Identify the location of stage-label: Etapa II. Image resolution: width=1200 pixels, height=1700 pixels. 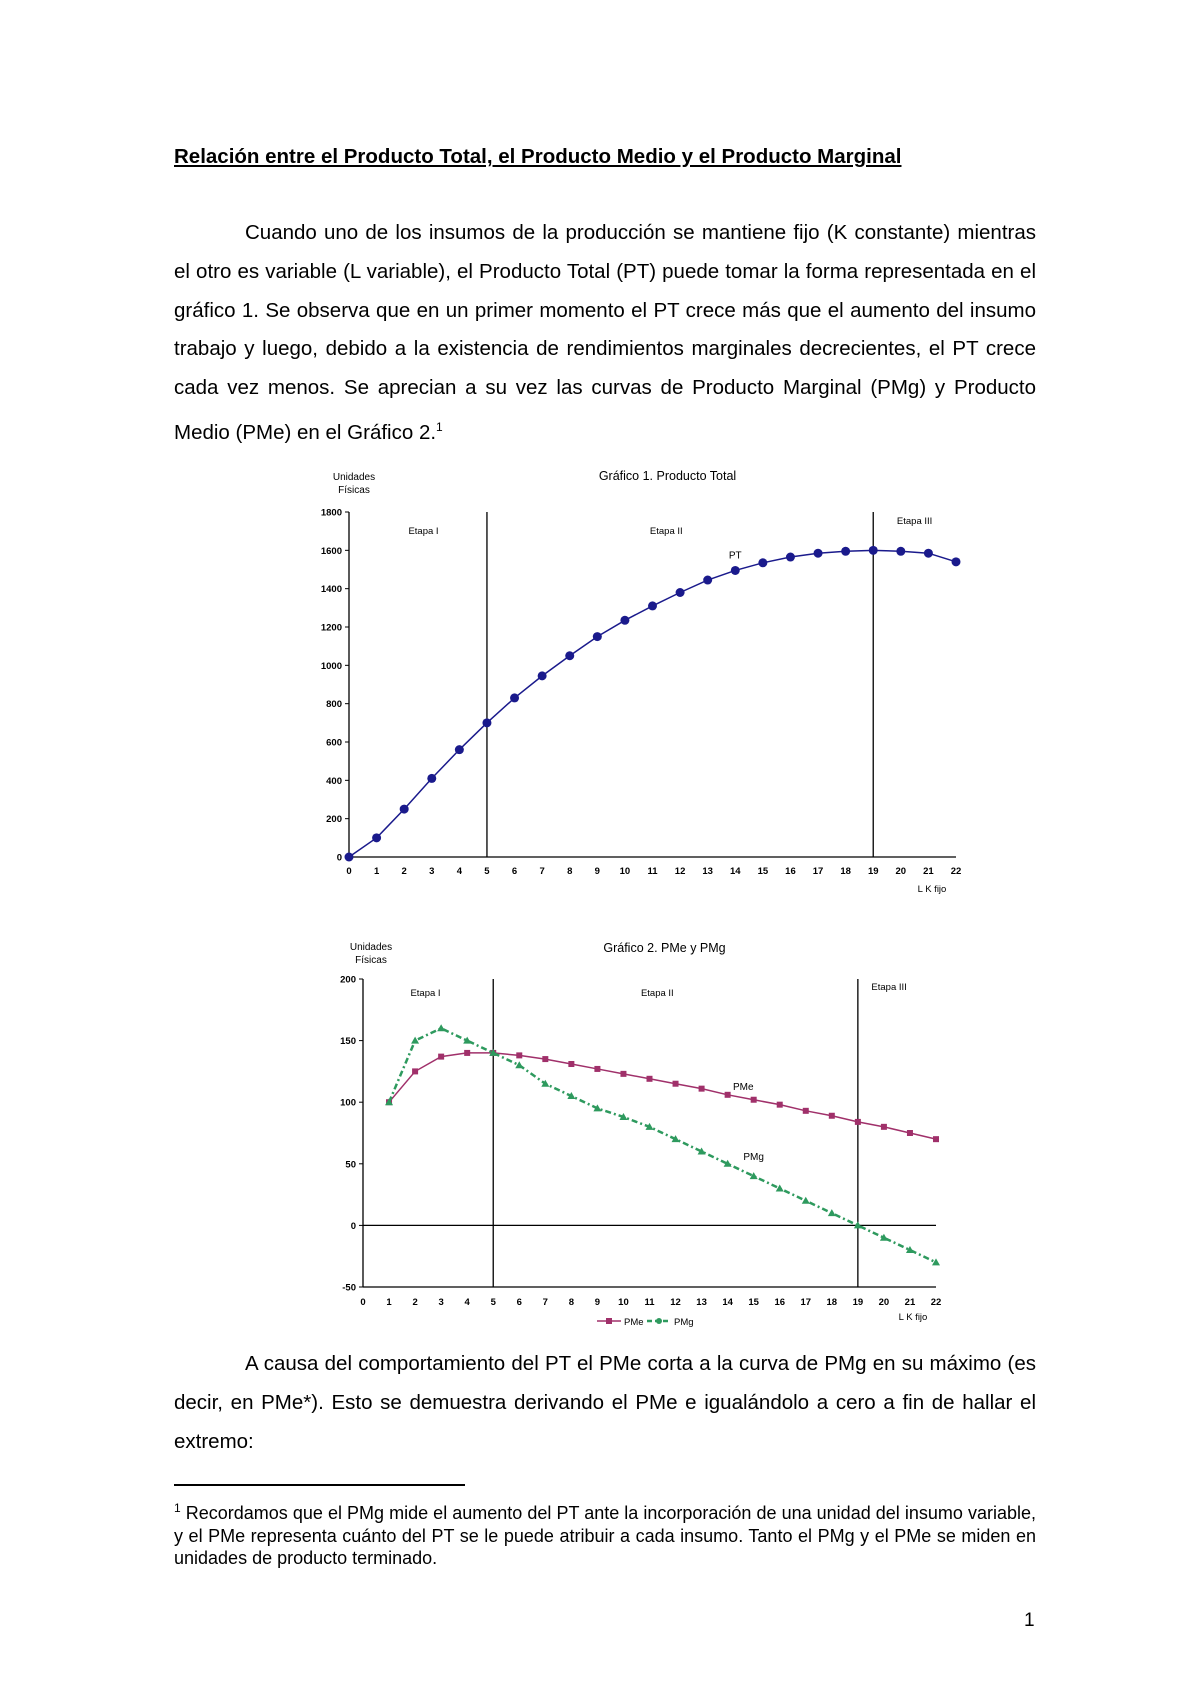
(666, 531).